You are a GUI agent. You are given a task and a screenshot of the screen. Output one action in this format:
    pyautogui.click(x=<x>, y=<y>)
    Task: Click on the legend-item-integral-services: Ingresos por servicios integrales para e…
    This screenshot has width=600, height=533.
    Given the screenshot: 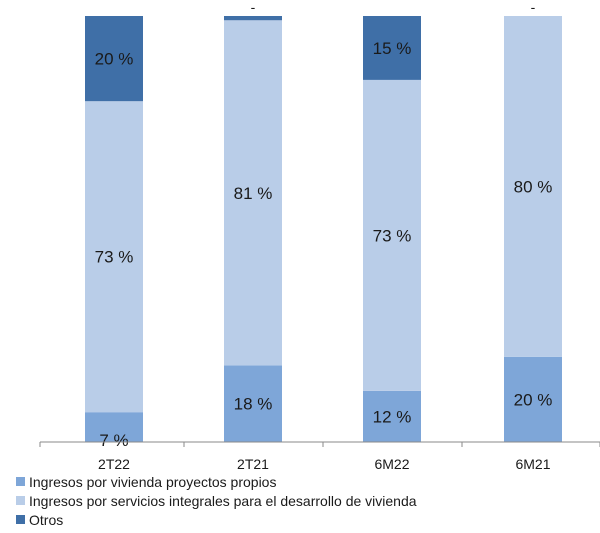 What is the action you would take?
    pyautogui.click(x=216, y=500)
    